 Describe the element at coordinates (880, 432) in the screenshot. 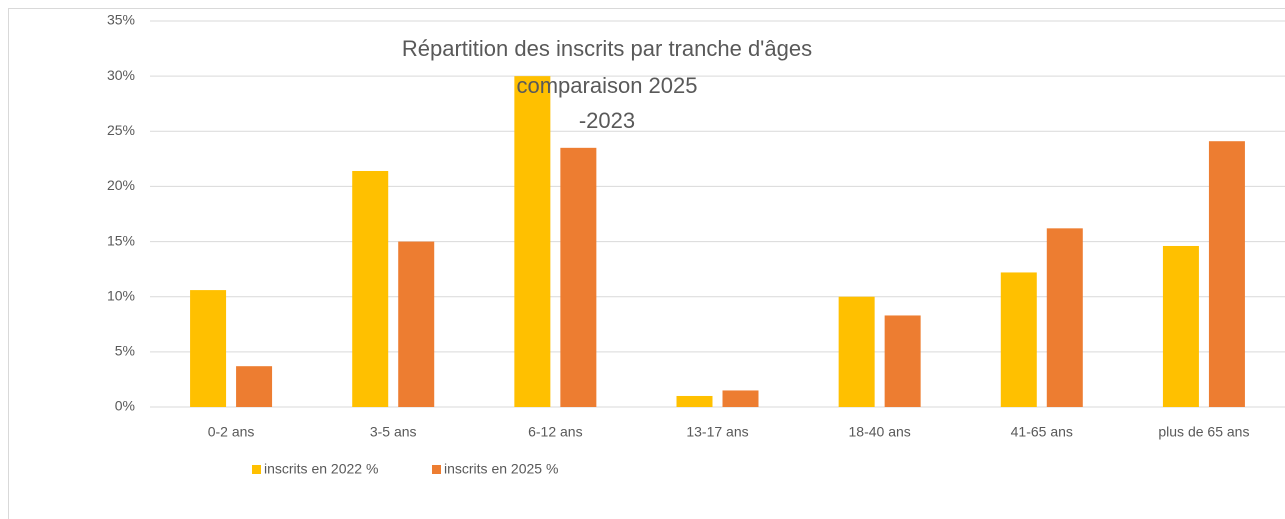

I see `x-tick-label: 18-40 ans` at that location.